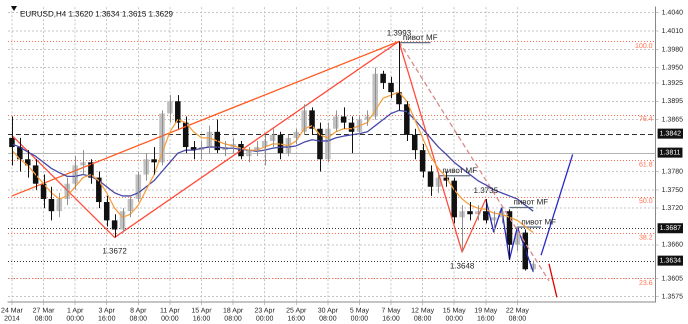 The image size is (688, 324). What do you see at coordinates (115, 251) in the screenshot?
I see `data-label: 1.3672` at bounding box center [115, 251].